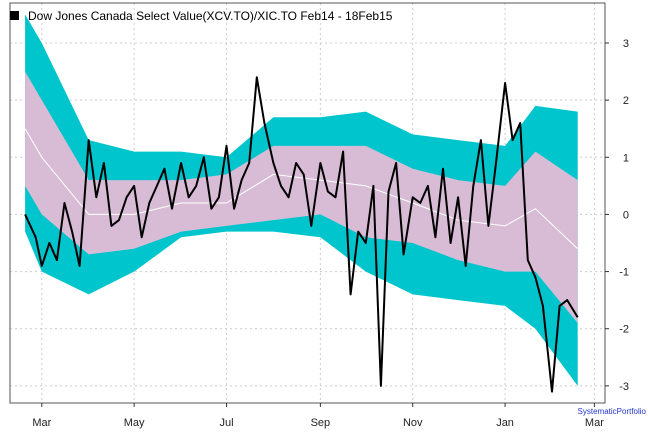 The image size is (648, 432). Describe the element at coordinates (505, 423) in the screenshot. I see `x-tick-label: Jan` at that location.